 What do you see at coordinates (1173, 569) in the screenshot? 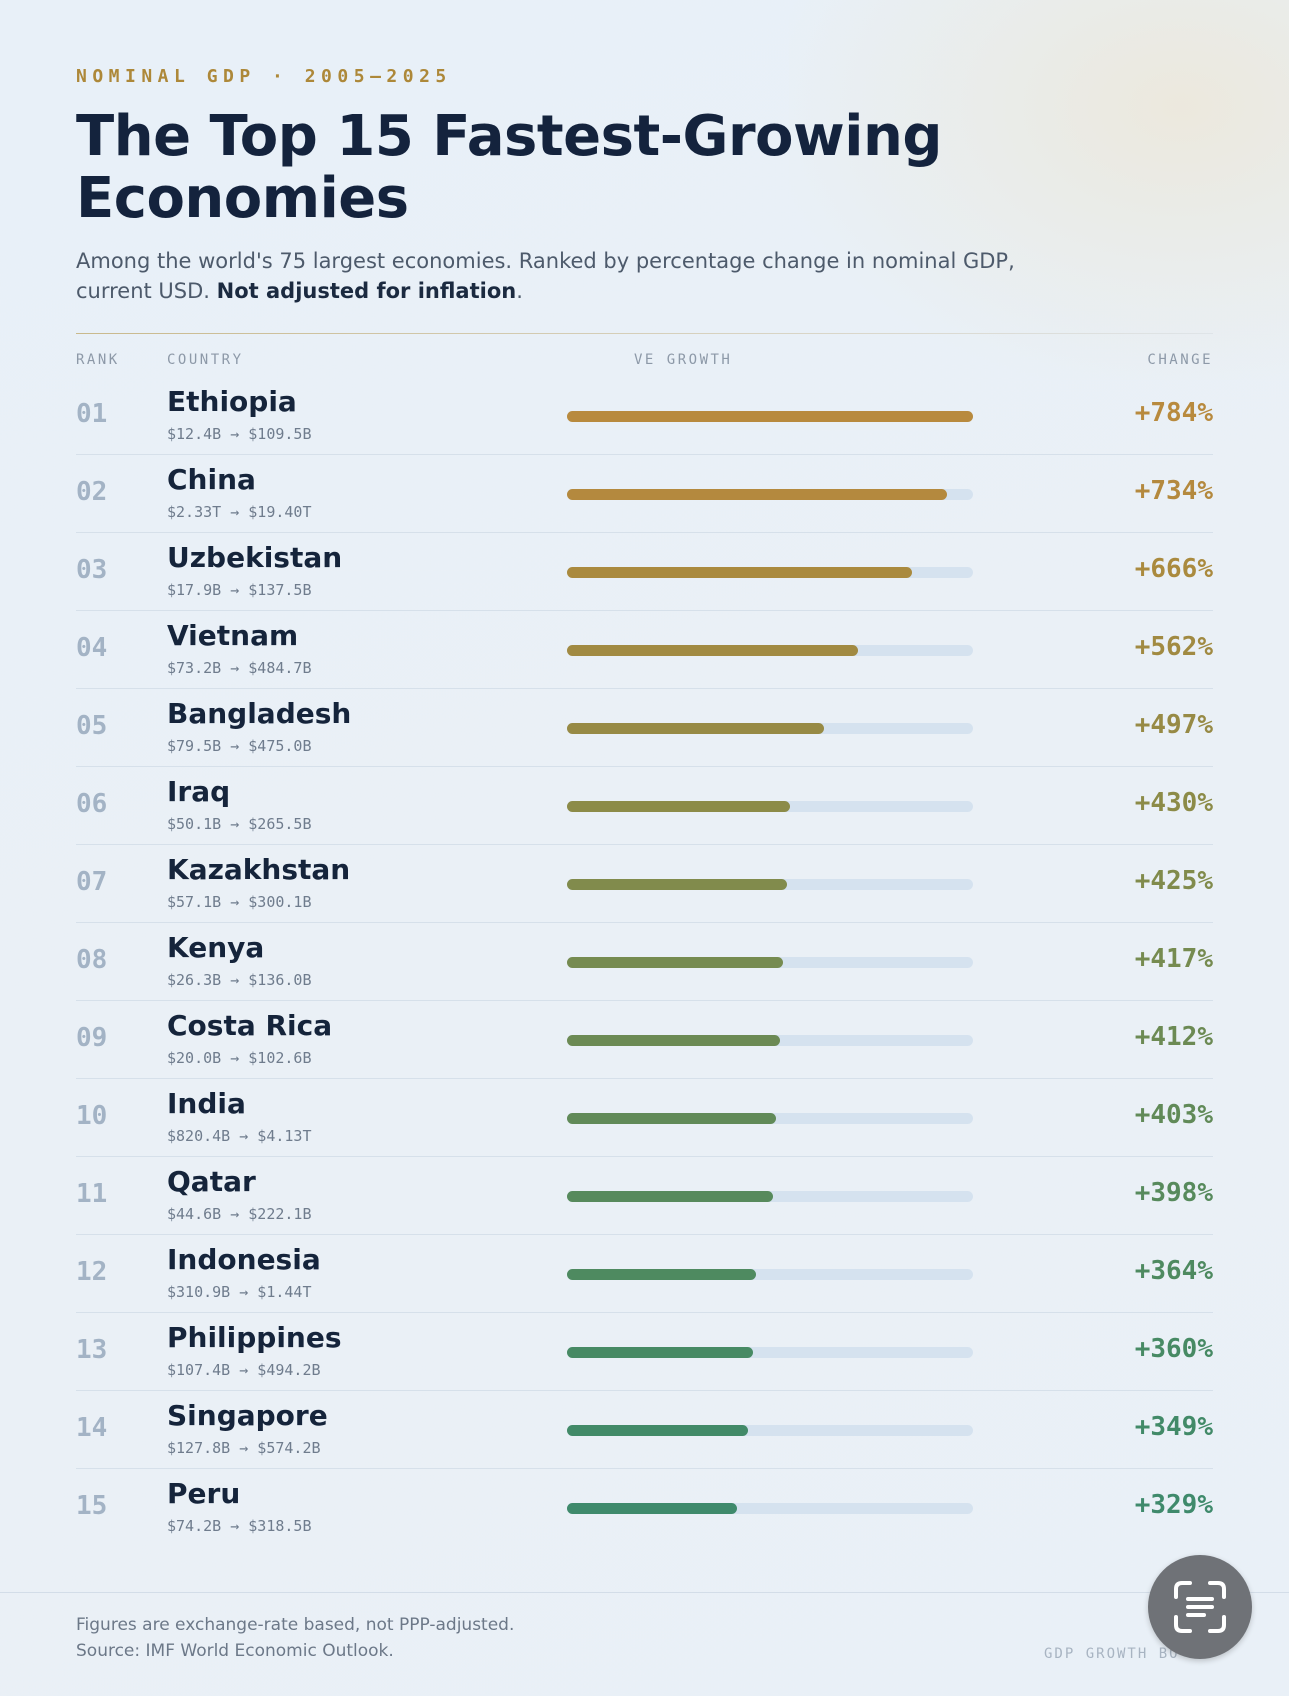
I see `change-percent: +666%` at bounding box center [1173, 569].